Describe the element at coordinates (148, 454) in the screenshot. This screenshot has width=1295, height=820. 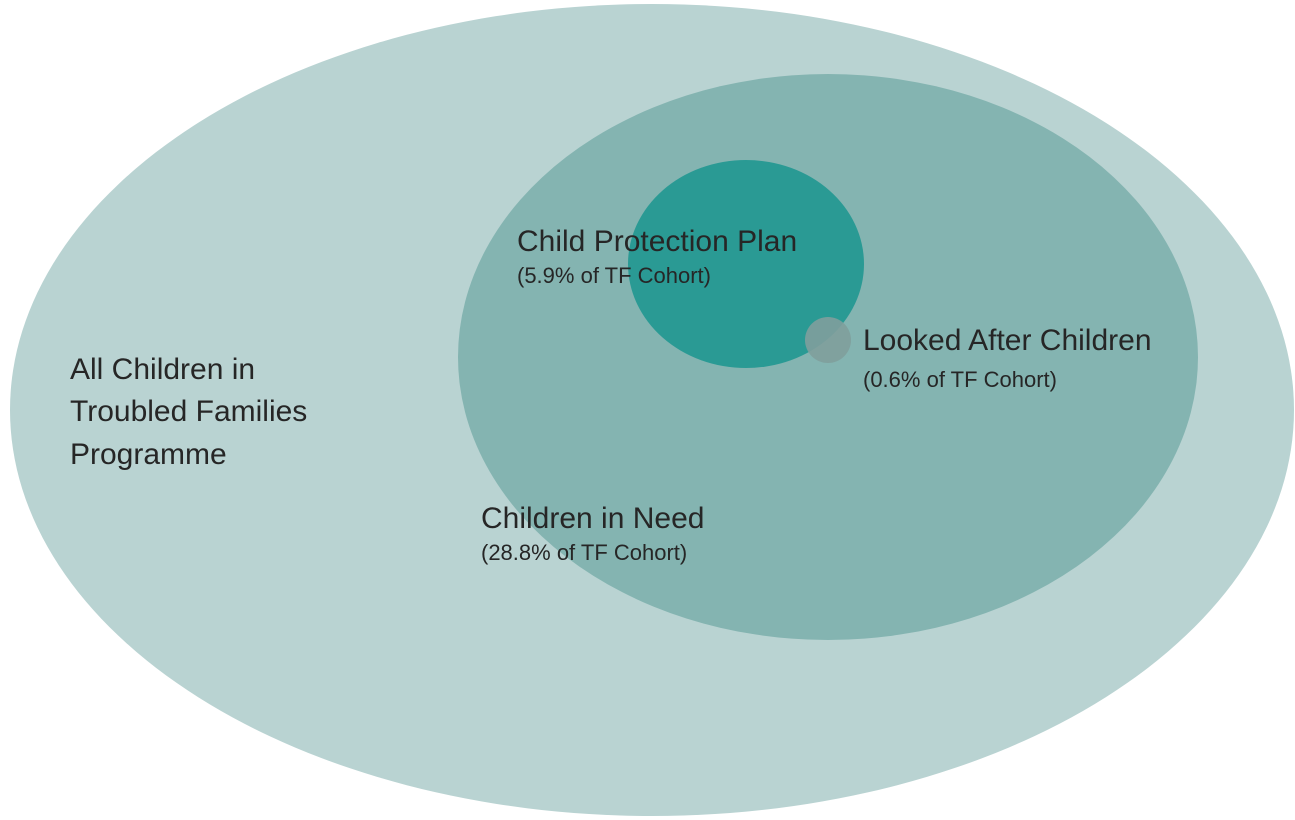
I see `outer-label: Programme` at that location.